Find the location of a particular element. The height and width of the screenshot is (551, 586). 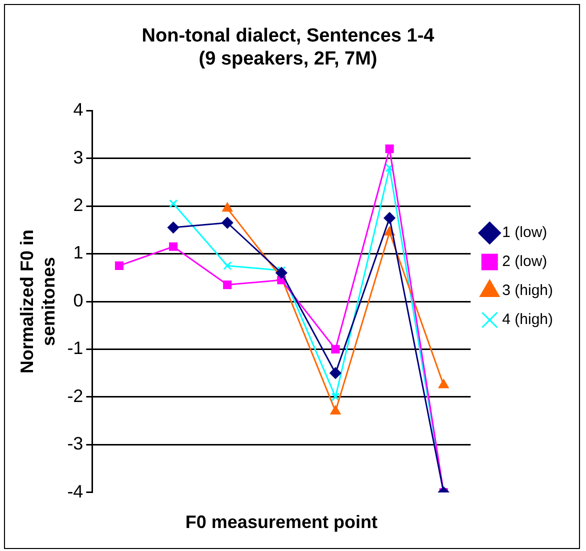

y-tick-label: 0 is located at coordinates (78, 300).